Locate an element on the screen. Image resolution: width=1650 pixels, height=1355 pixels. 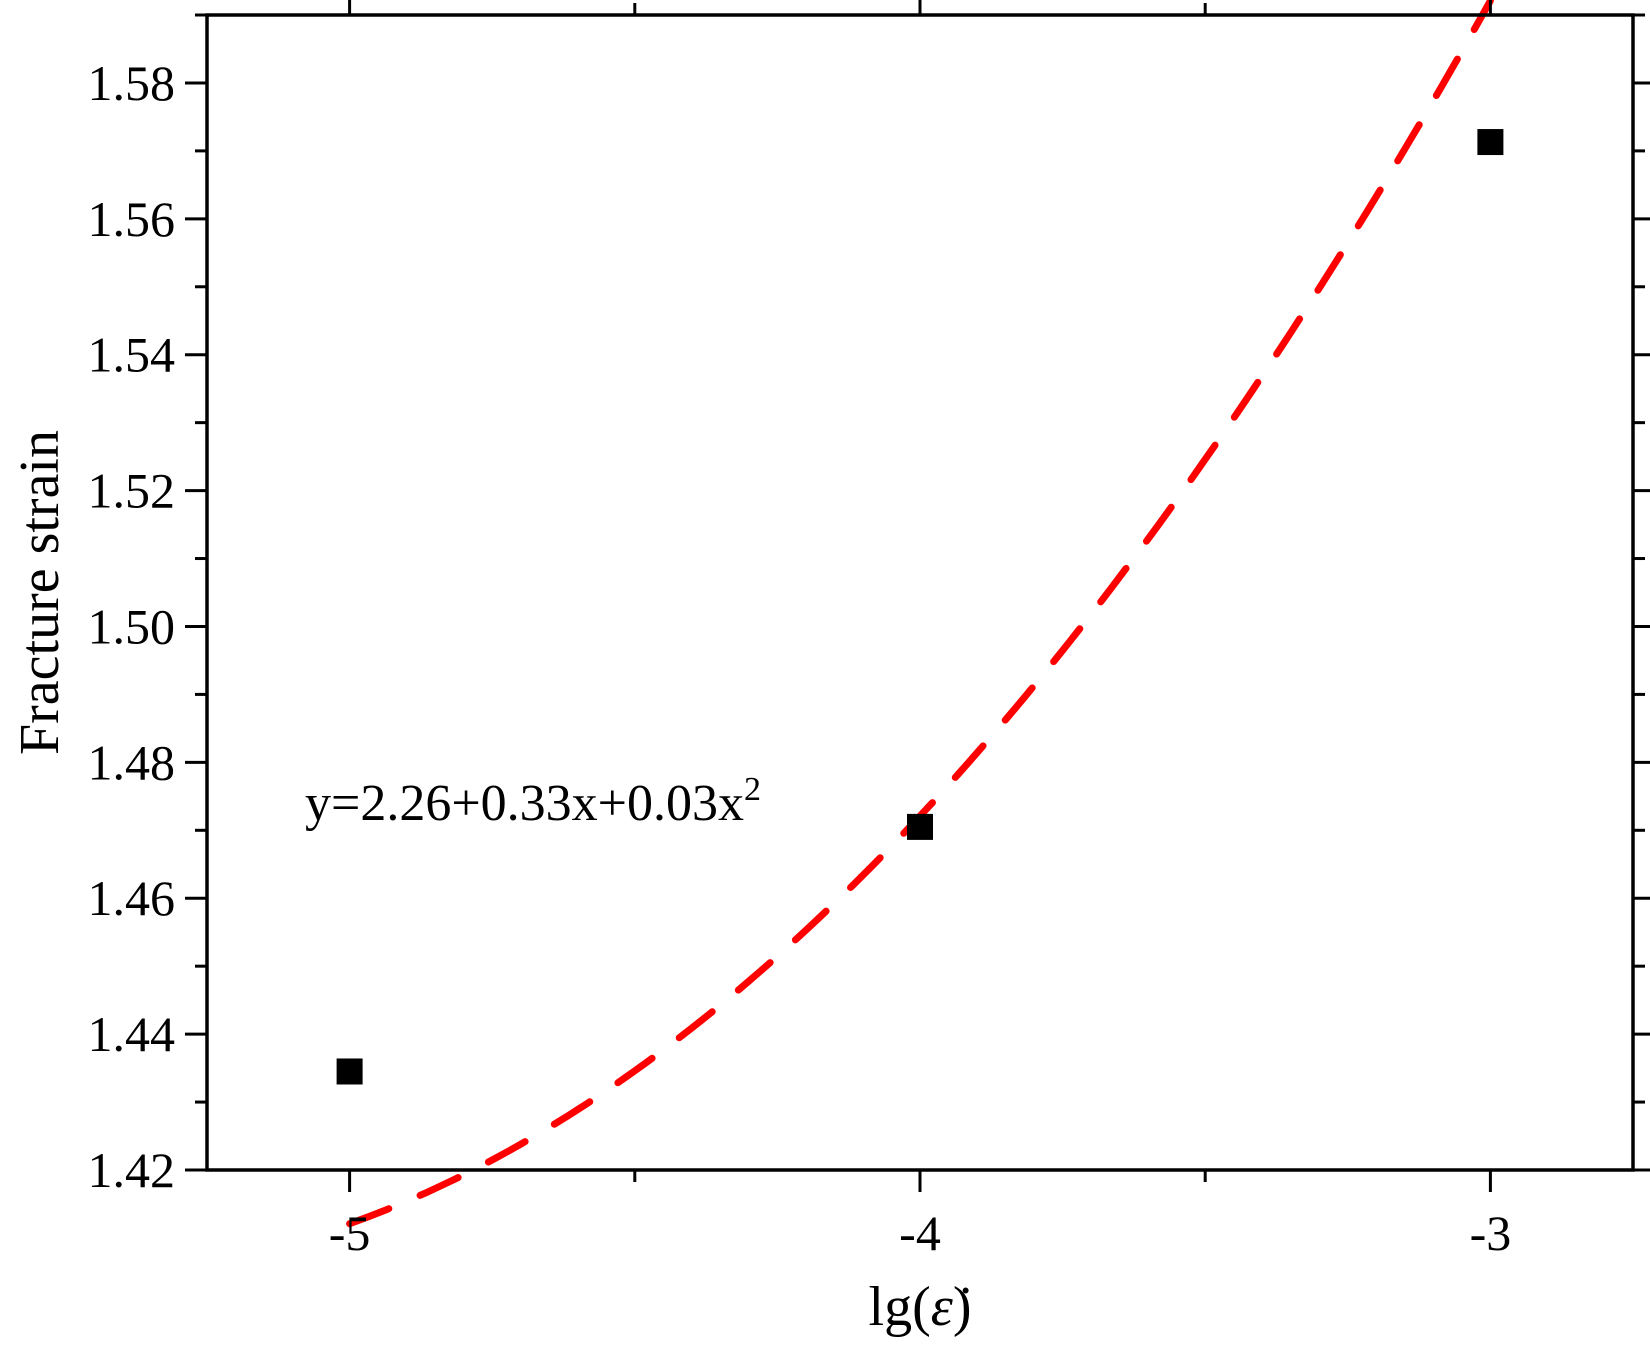
x-tick-label: -4 is located at coordinates (920, 1233).